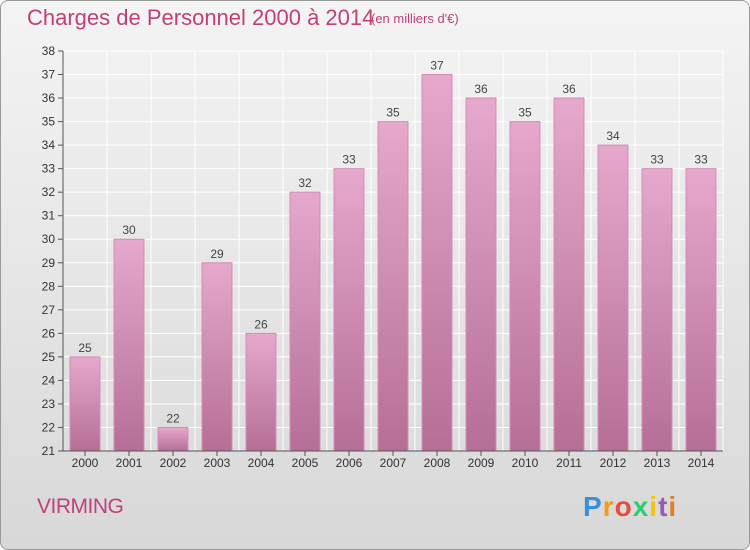  I want to click on logo-letter: o, so click(623, 506).